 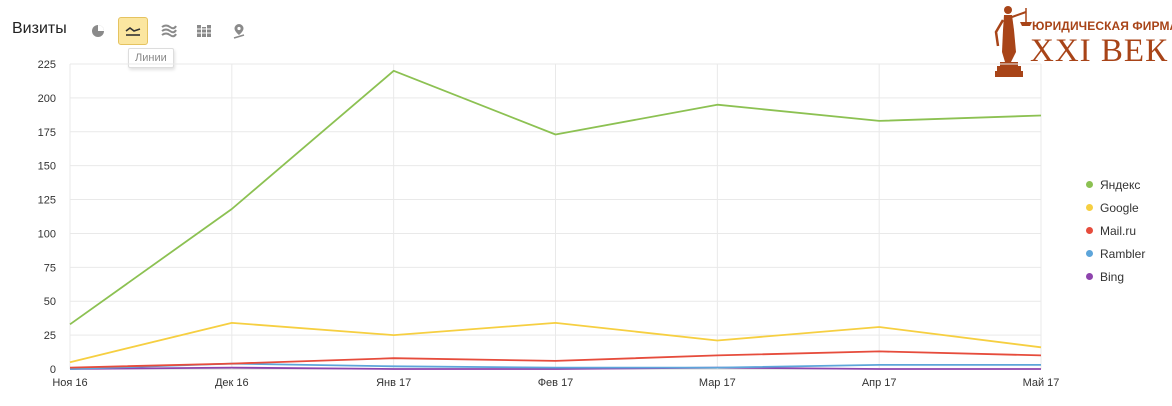 What do you see at coordinates (232, 383) in the screenshot?
I see `x-tick-label: Дек 16` at bounding box center [232, 383].